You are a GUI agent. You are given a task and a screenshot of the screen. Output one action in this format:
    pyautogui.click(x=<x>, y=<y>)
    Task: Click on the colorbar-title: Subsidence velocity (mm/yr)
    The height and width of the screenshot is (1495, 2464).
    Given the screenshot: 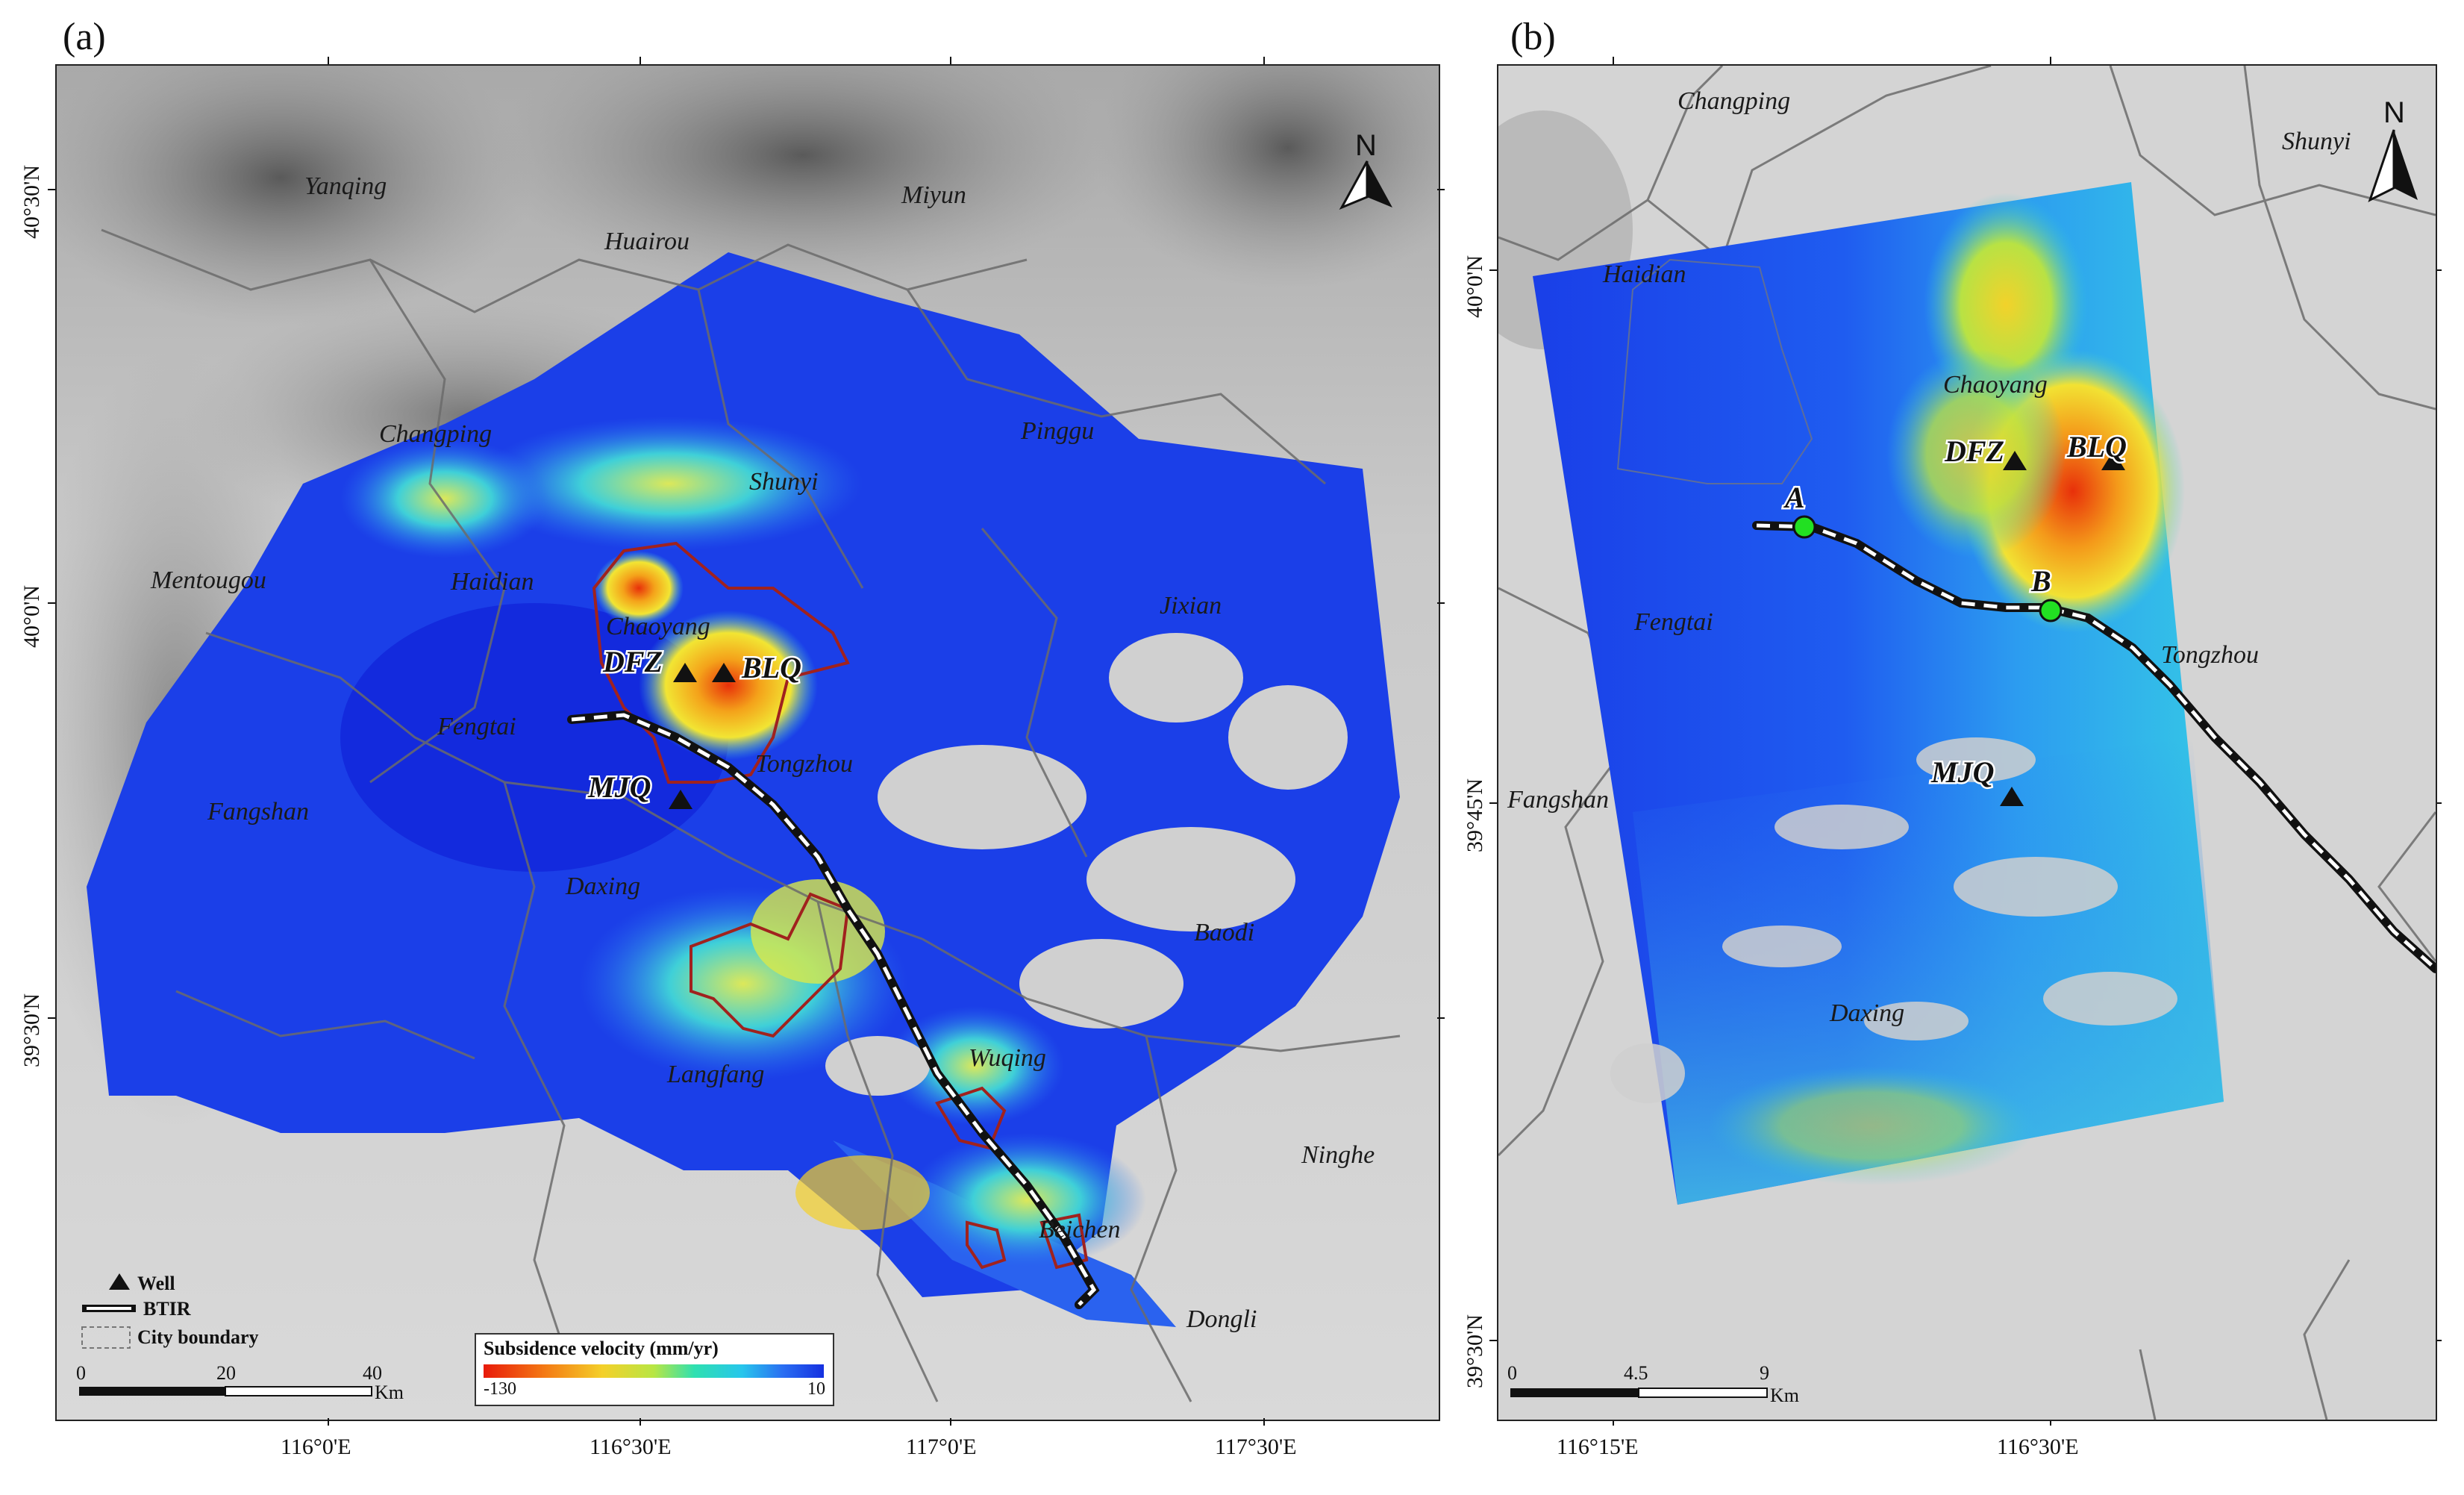 What is the action you would take?
    pyautogui.click(x=601, y=1348)
    